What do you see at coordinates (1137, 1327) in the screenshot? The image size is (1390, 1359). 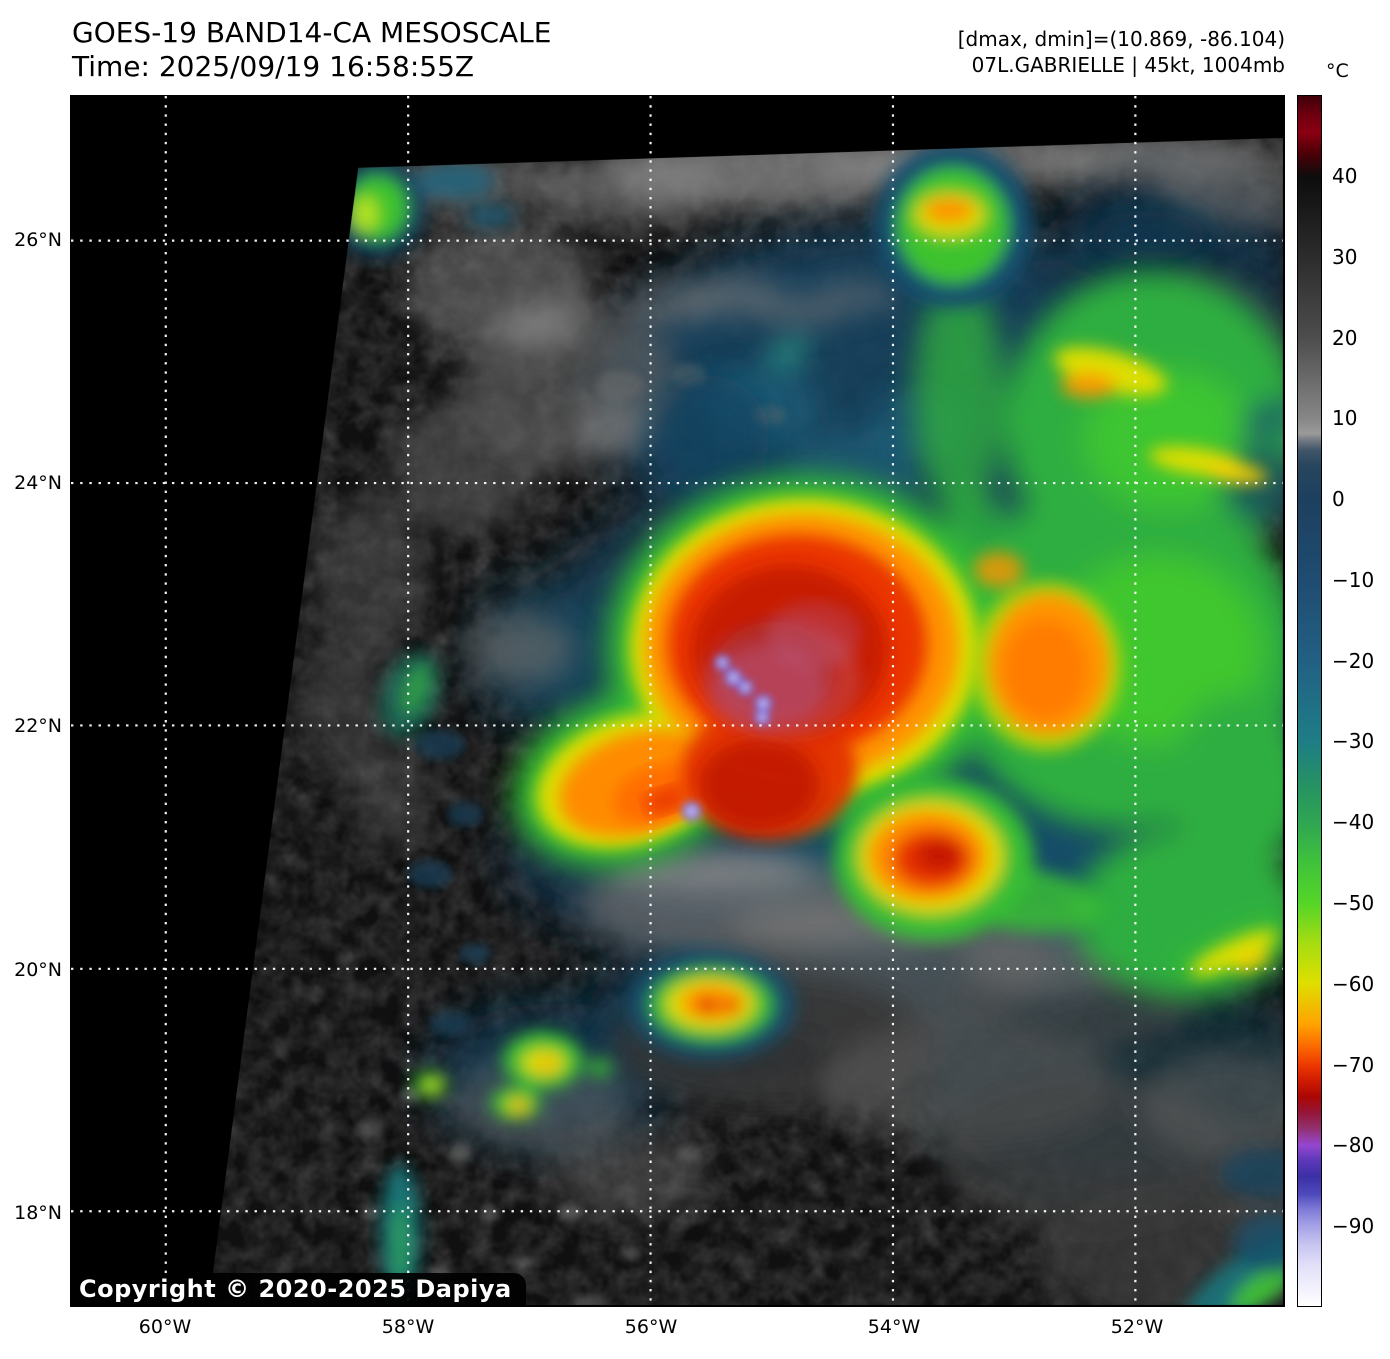 I see `lon-tick-52w: 52°W` at bounding box center [1137, 1327].